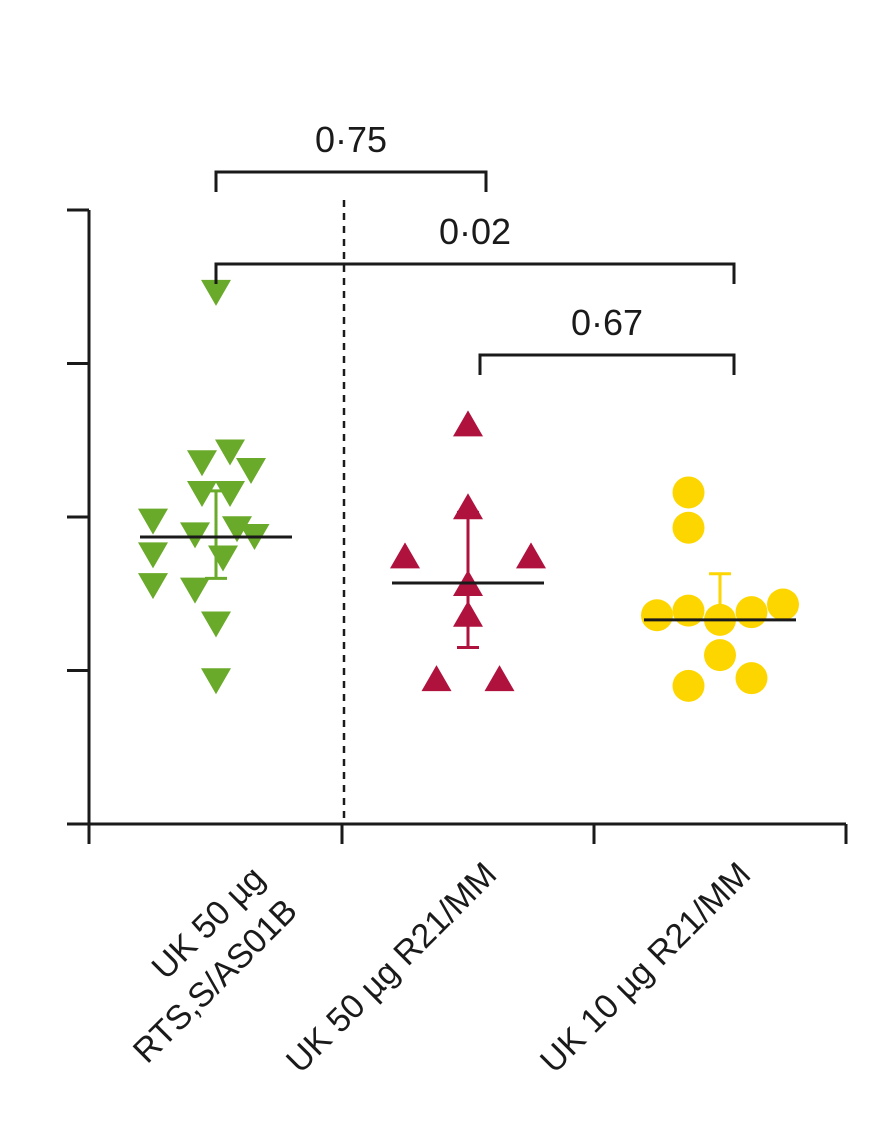 This screenshot has width=886, height=1123. I want to click on x-tick-label-line: UK 50 µg R21/MM, so click(391, 967).